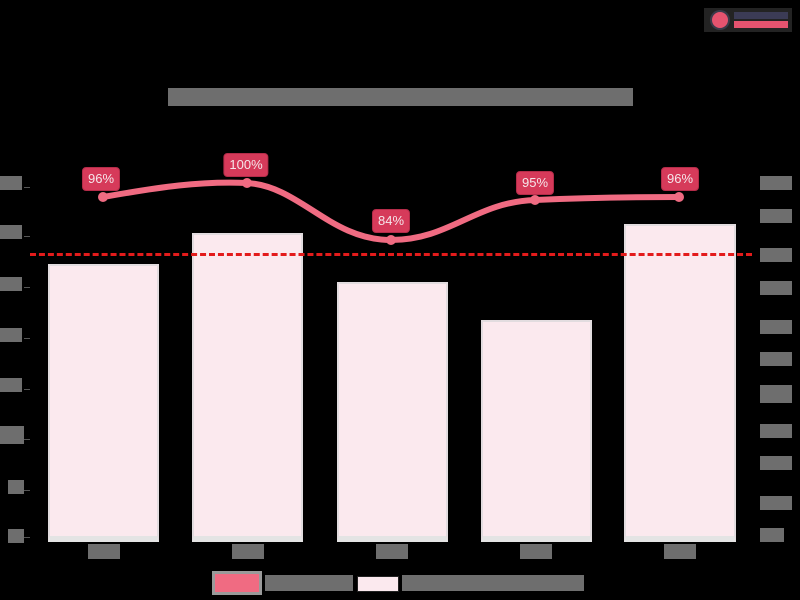 The height and width of the screenshot is (600, 800). I want to click on legend-line-label, so click(309, 583).